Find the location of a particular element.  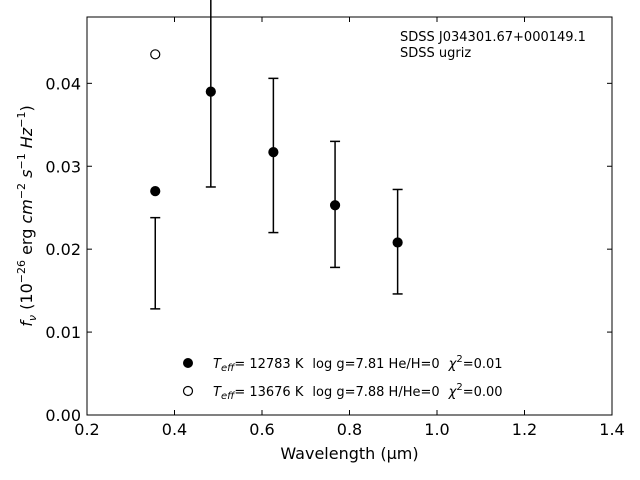

y-tick-labels: 0.00 0.01 0.02 0.03 0.04 is located at coordinates (63, 249).